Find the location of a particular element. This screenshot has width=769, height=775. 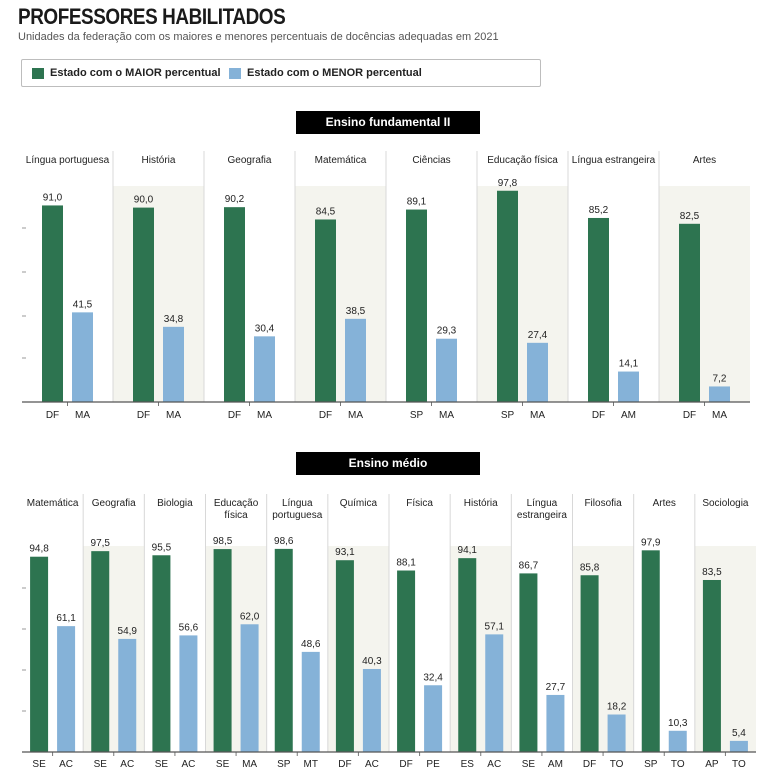

category-label-line: portuguesa is located at coordinates (297, 515).